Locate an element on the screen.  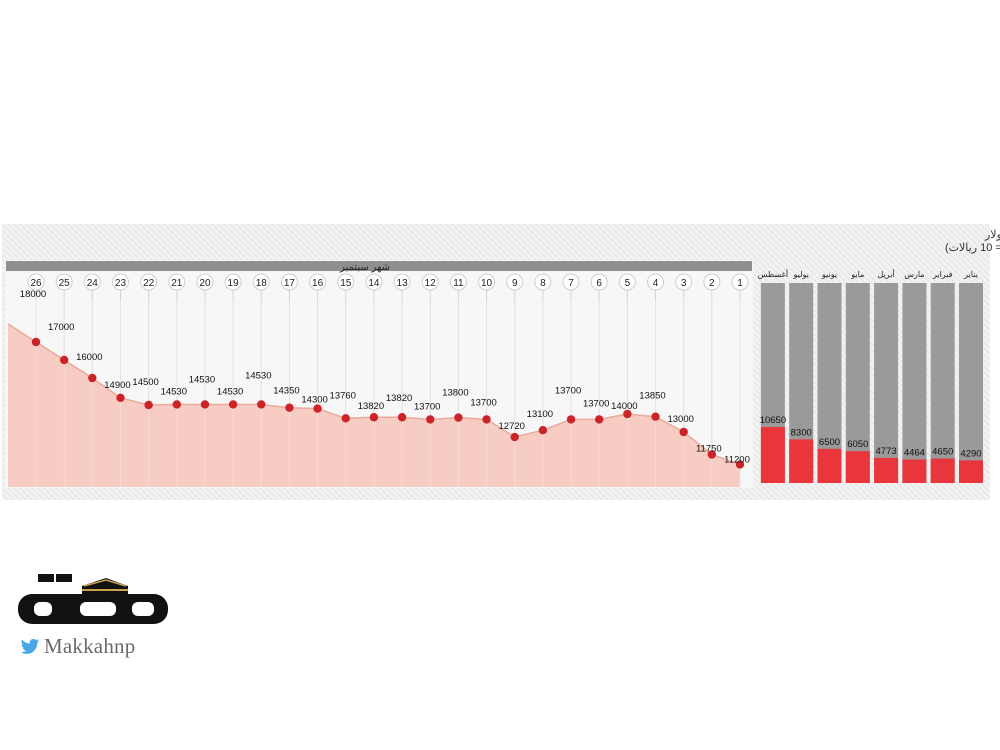
day-label: 6 is located at coordinates (599, 283).